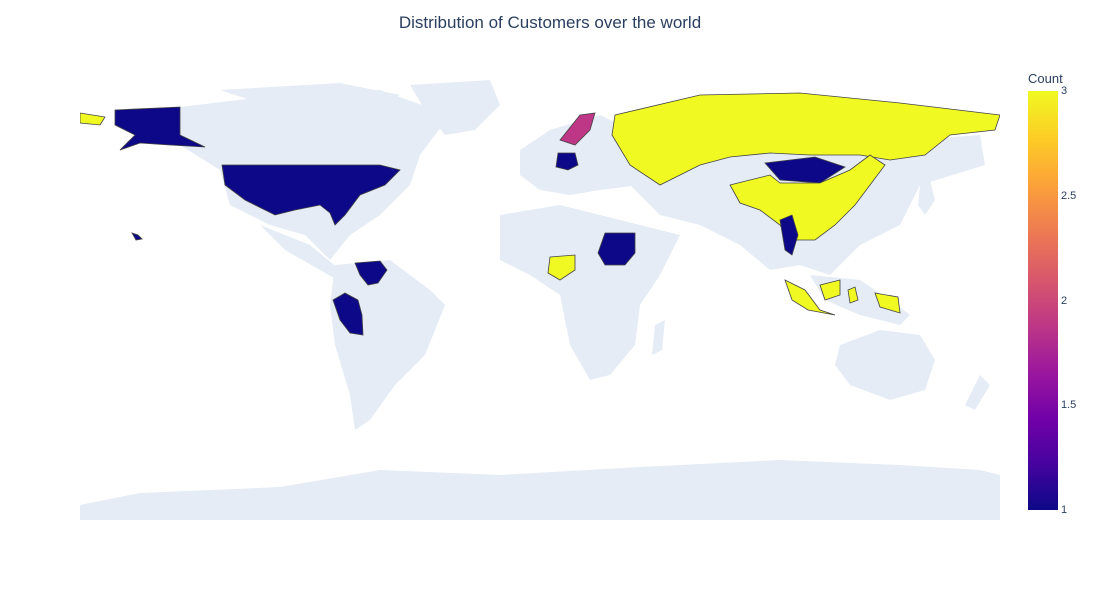  What do you see at coordinates (311, 195) in the screenshot?
I see `country-united-states` at bounding box center [311, 195].